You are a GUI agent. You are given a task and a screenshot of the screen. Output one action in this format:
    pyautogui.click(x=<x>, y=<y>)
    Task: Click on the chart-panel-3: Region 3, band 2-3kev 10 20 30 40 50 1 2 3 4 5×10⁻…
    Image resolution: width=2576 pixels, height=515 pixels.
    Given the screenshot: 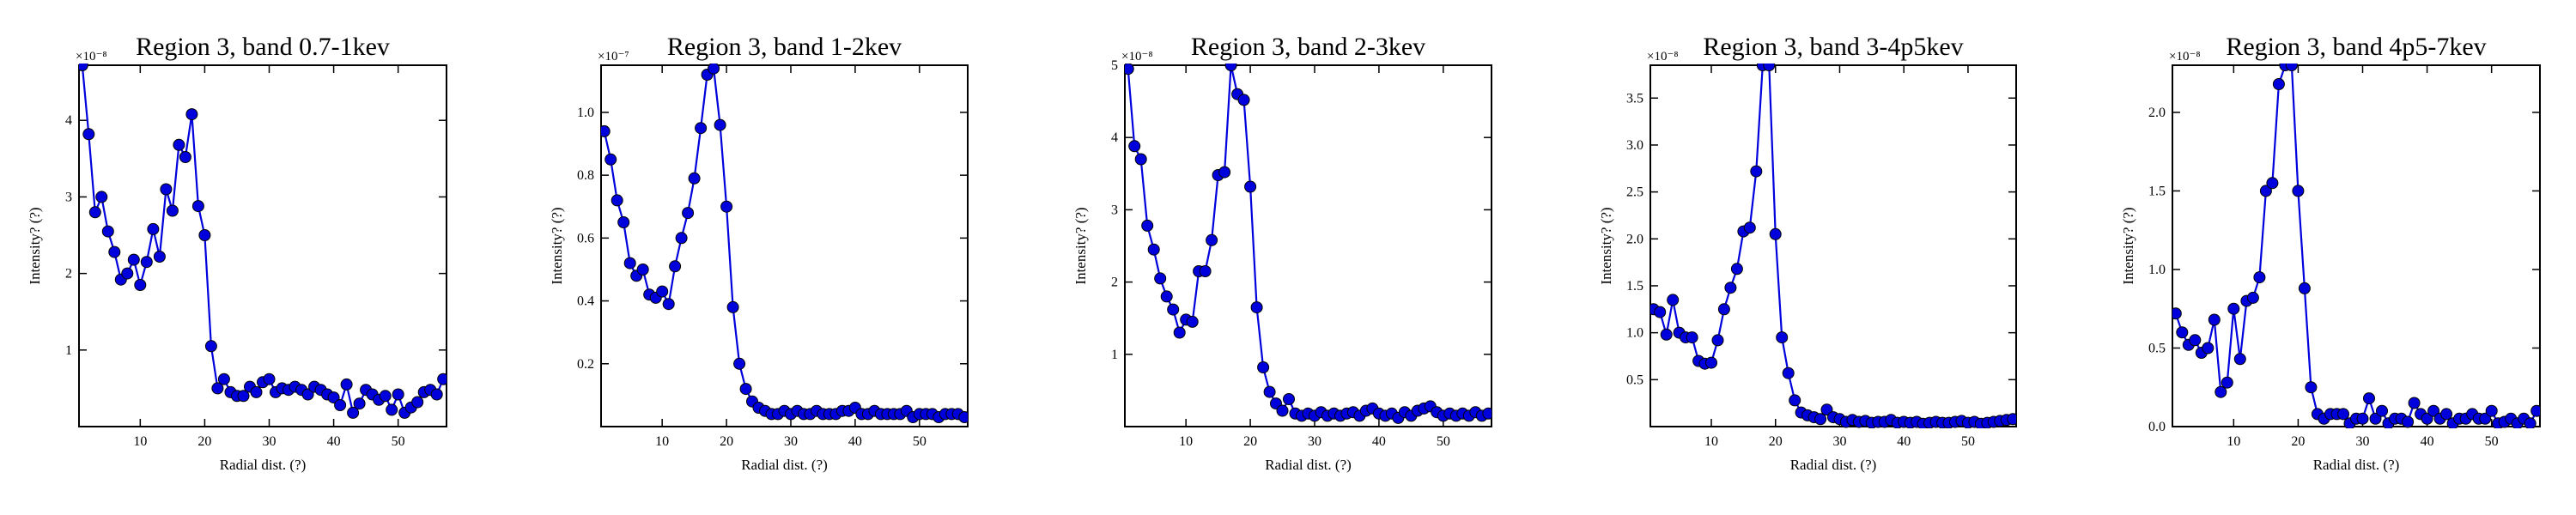 What is the action you would take?
    pyautogui.click(x=1282, y=253)
    